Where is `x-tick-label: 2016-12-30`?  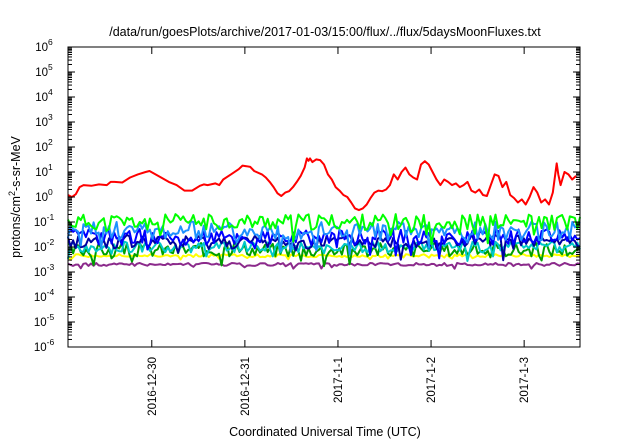
x-tick-label: 2016-12-30 is located at coordinates (153, 386).